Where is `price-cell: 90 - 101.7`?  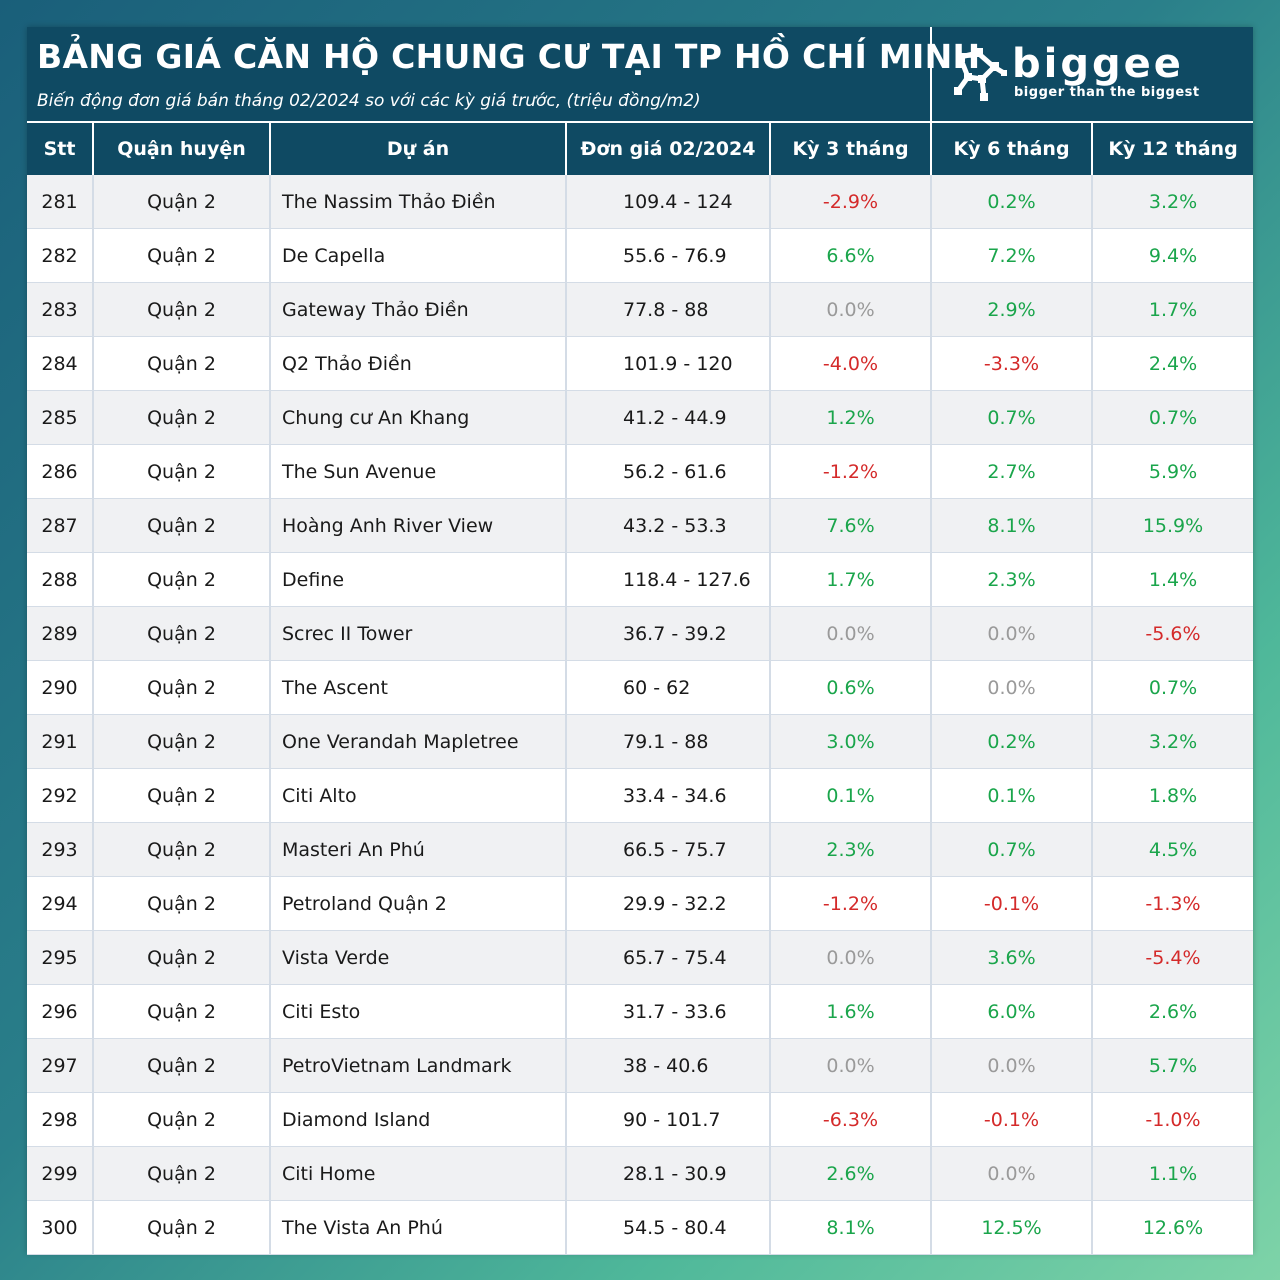 price-cell: 90 - 101.7 is located at coordinates (667, 1119).